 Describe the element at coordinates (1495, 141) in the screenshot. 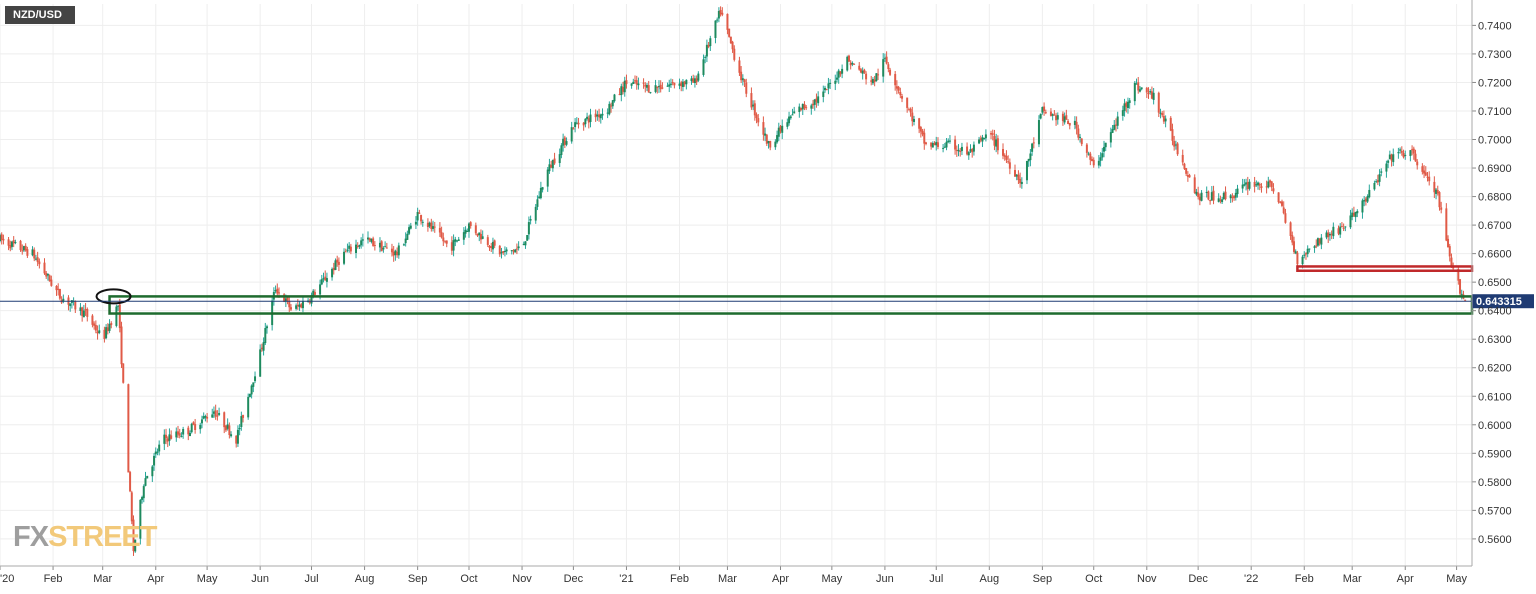

I see `y-tick-label: 0.7000` at that location.